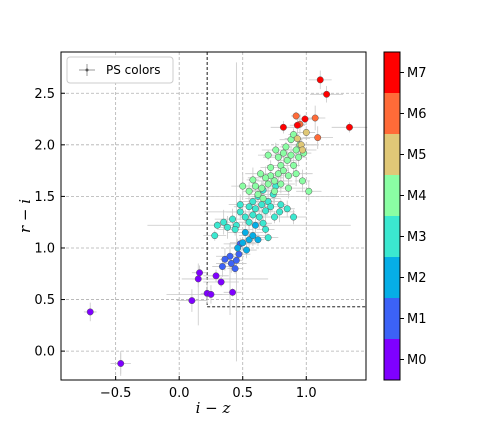  What do you see at coordinates (417, 196) in the screenshot?
I see `colorbar-label: M4` at bounding box center [417, 196].